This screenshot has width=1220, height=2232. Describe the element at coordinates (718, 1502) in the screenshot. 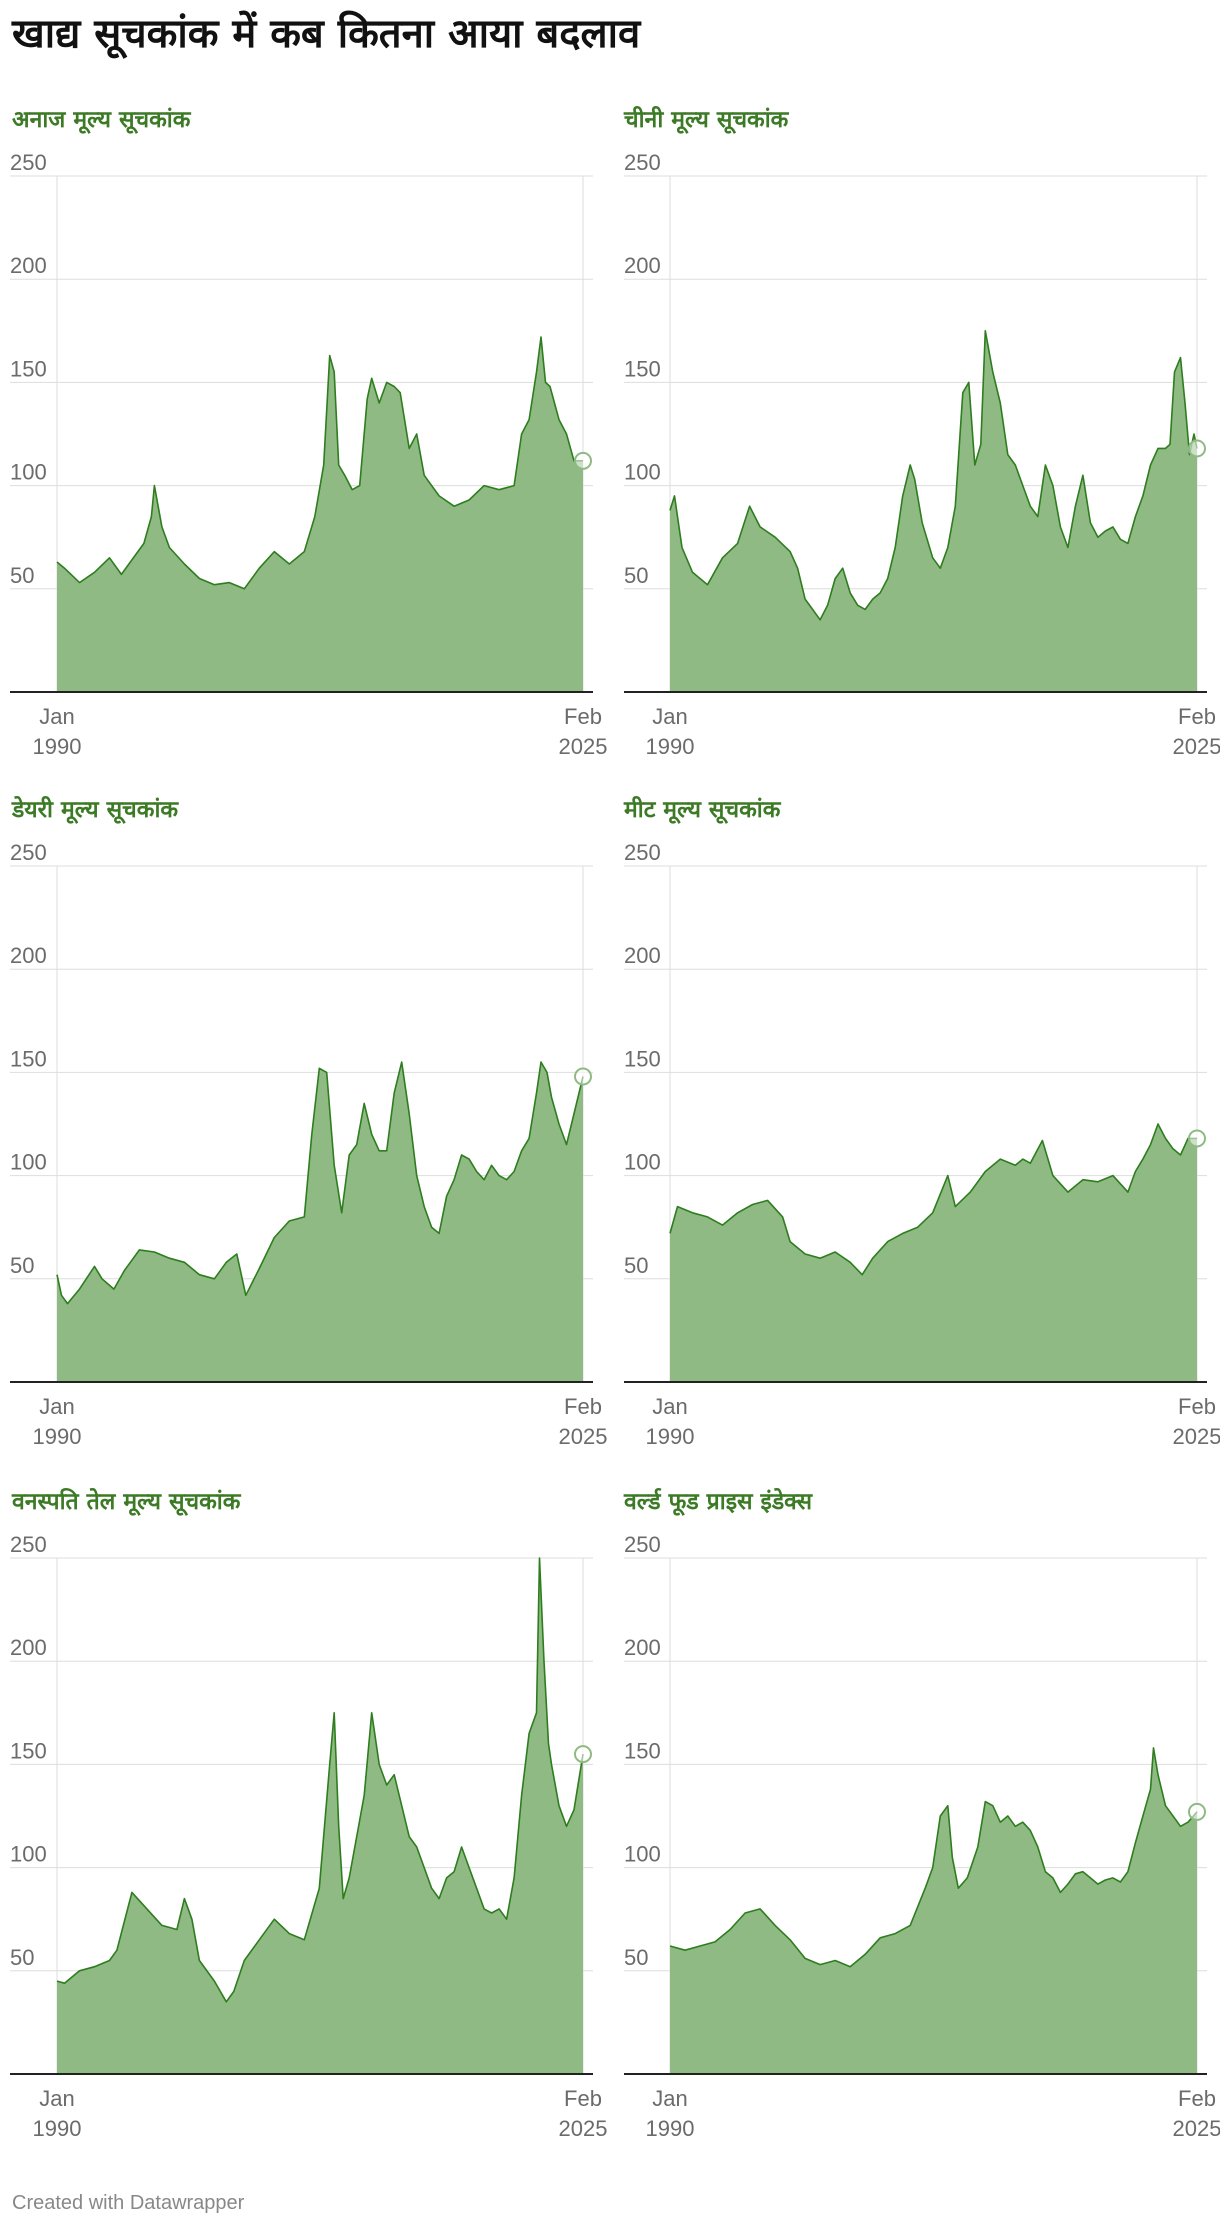

I see `chart-title: वर्ल्ड फूड प्राइस इंडेक्स` at that location.